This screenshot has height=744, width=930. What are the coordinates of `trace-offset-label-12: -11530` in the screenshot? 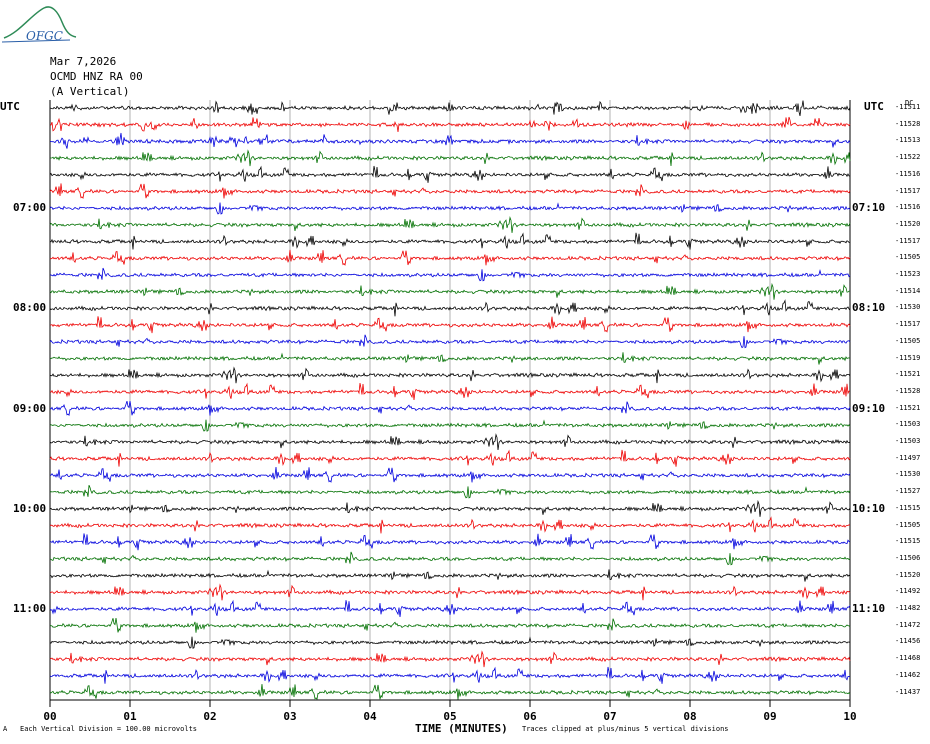 It's located at (908, 307).